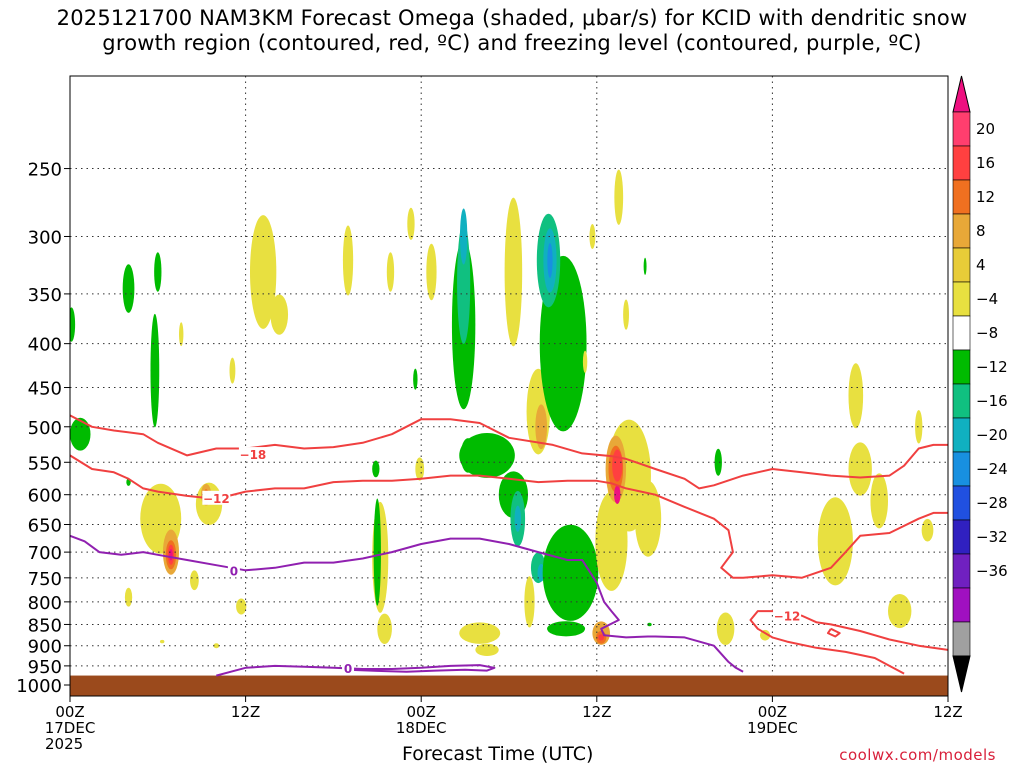 The height and width of the screenshot is (768, 1024). Describe the element at coordinates (45, 603) in the screenshot. I see `ytick-label-800: 800` at that location.